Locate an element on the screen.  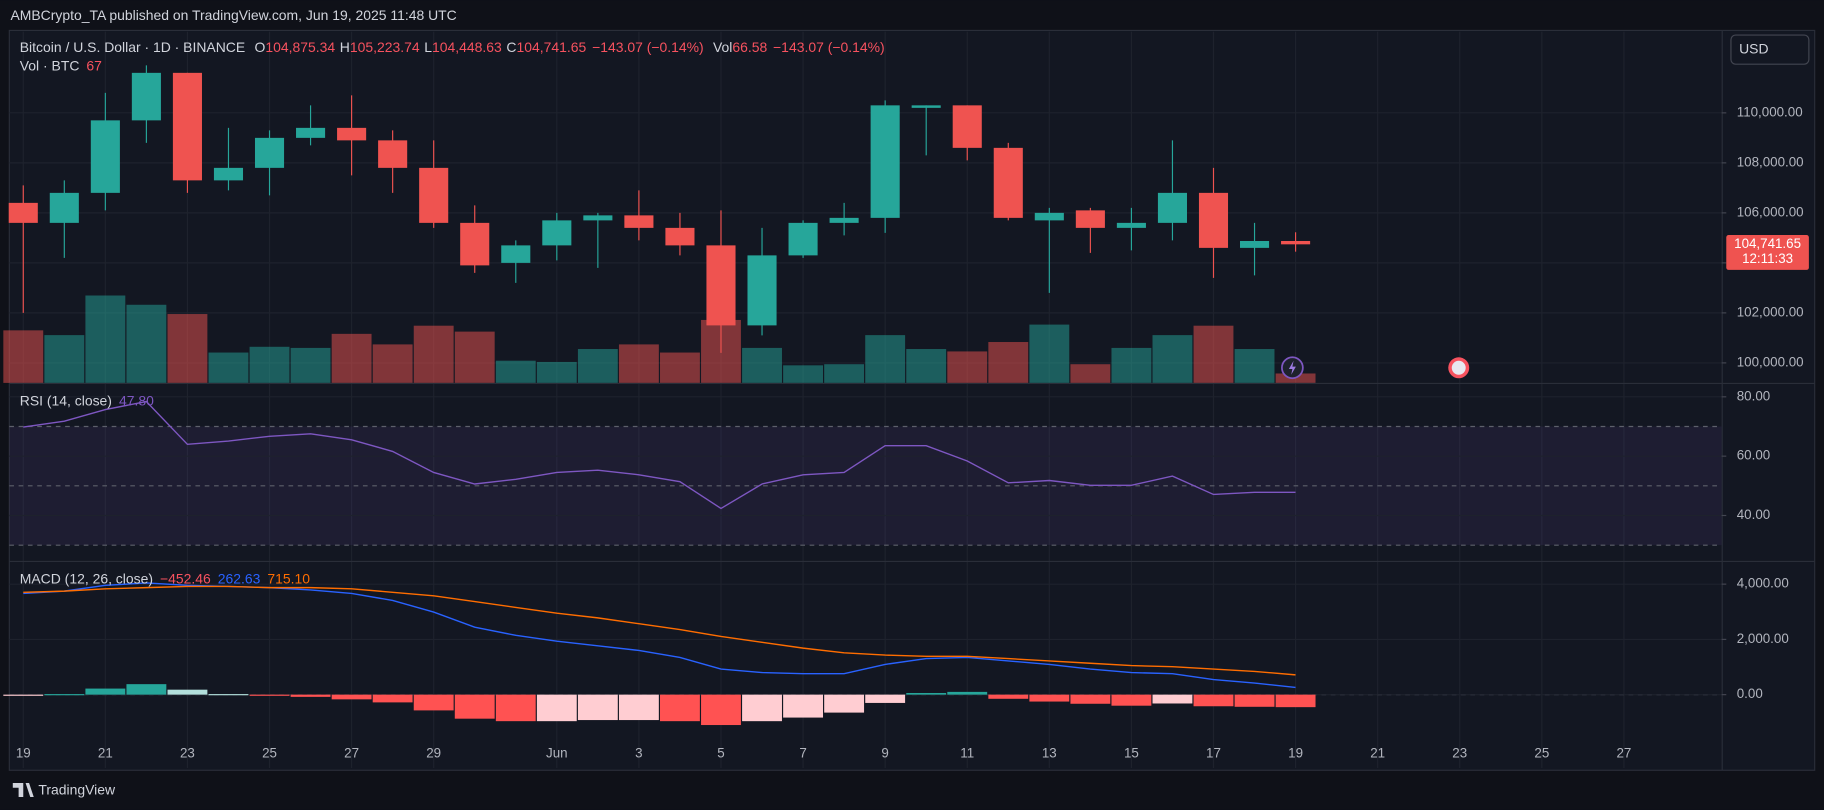
y-tick-label: 100,000.00 is located at coordinates (1770, 361).